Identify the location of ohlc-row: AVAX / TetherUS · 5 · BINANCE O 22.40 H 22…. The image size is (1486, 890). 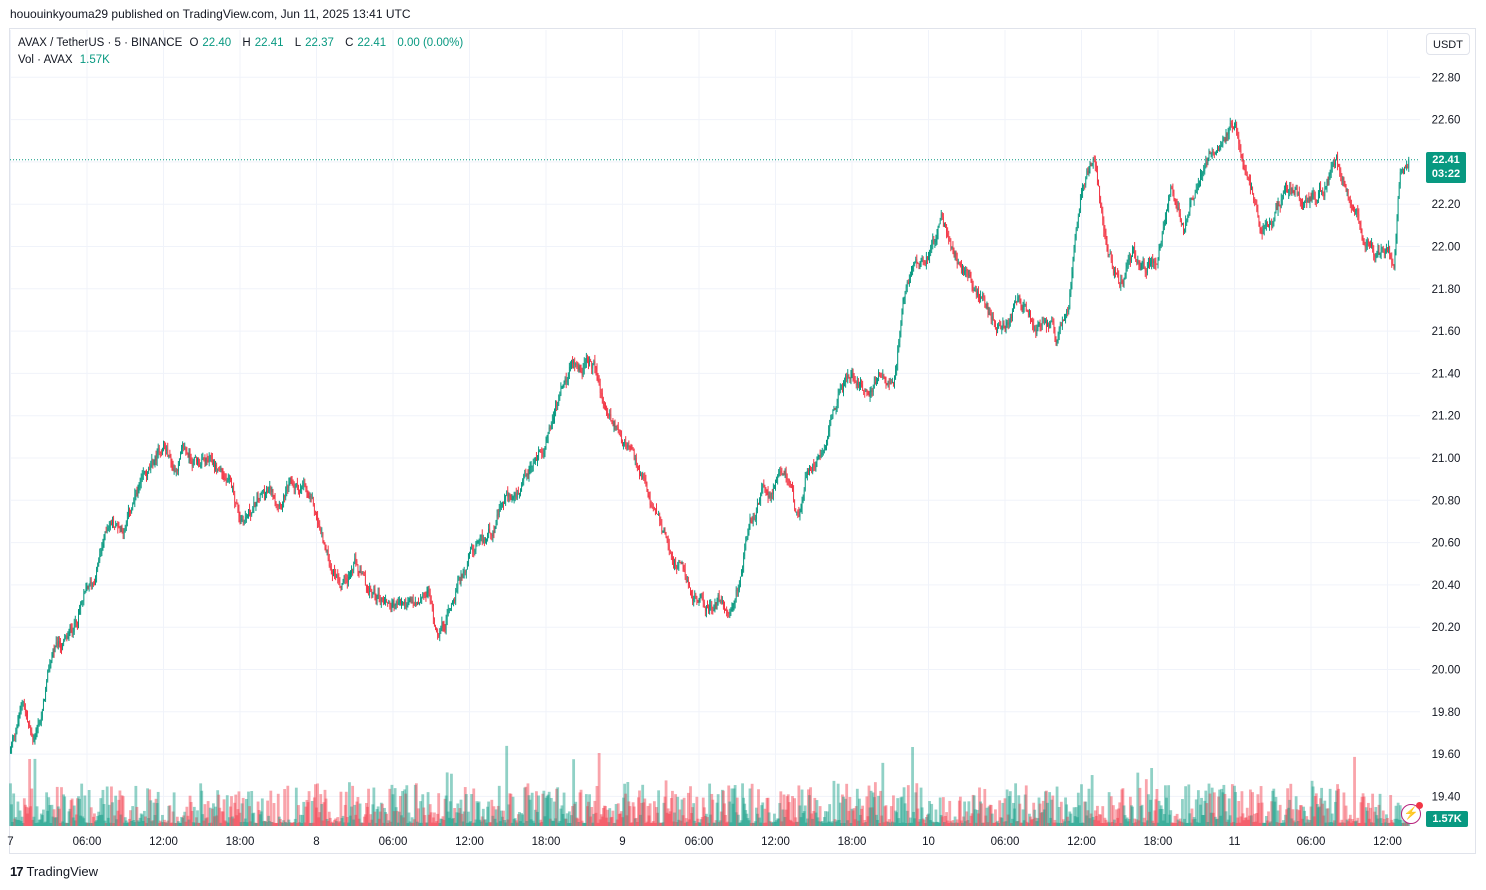
(242, 43).